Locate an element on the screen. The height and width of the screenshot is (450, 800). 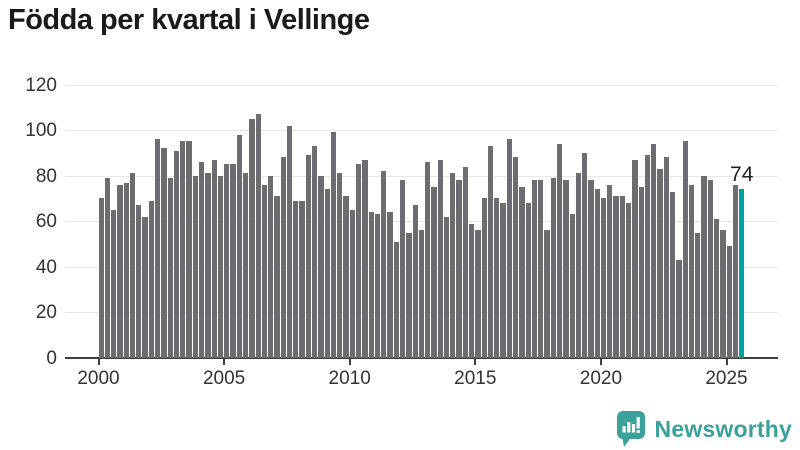
x-axis-tick-label: 2010 is located at coordinates (349, 378).